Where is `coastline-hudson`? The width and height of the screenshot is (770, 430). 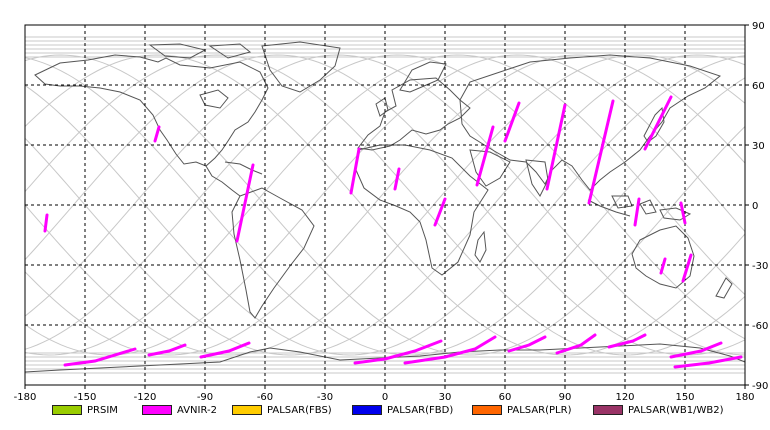
coastline-hudson is located at coordinates (214, 99).